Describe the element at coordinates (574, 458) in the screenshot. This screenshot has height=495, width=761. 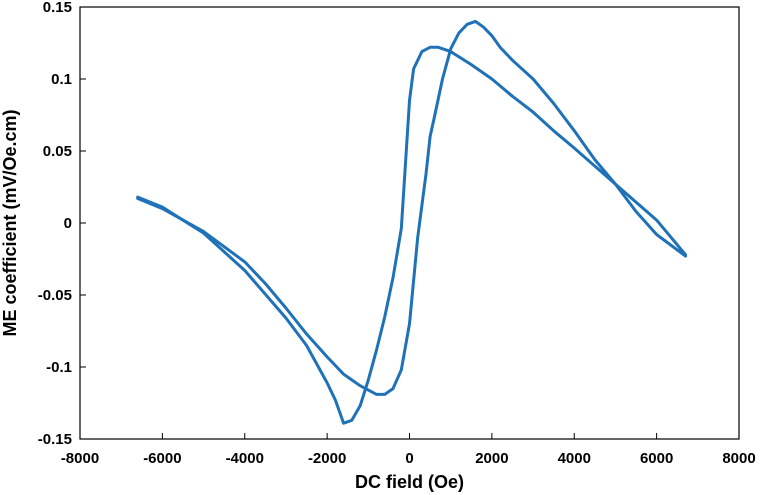
I see `x-tick-label: 4000` at that location.